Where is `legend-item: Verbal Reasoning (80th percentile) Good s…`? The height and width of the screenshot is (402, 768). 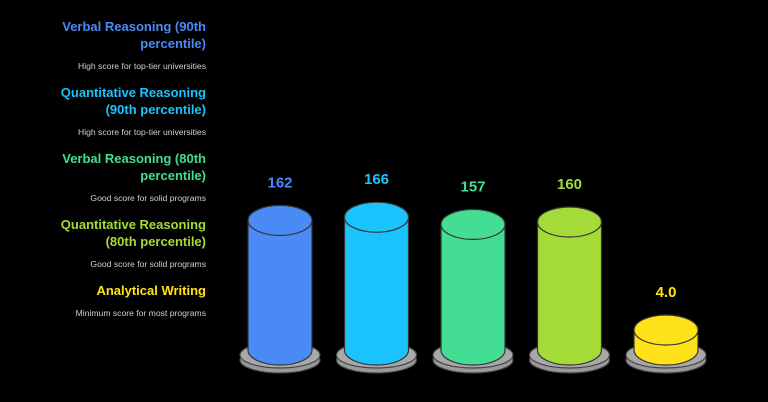
legend-item: Verbal Reasoning (80th percentile) Good s… is located at coordinates (123, 177).